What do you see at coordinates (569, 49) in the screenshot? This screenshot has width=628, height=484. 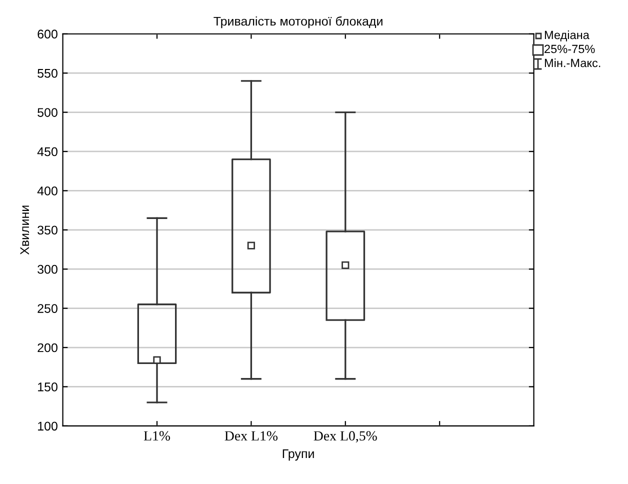 I see `text: 25%-75%` at bounding box center [569, 49].